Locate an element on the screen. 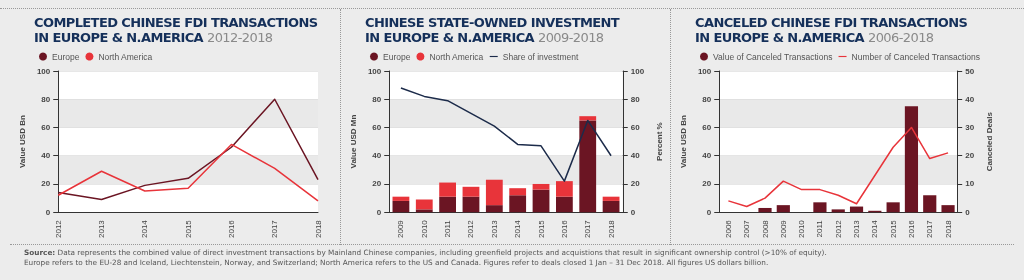 The height and width of the screenshot is (280, 1024). chart-subtitle: 2012-2018 is located at coordinates (240, 37).